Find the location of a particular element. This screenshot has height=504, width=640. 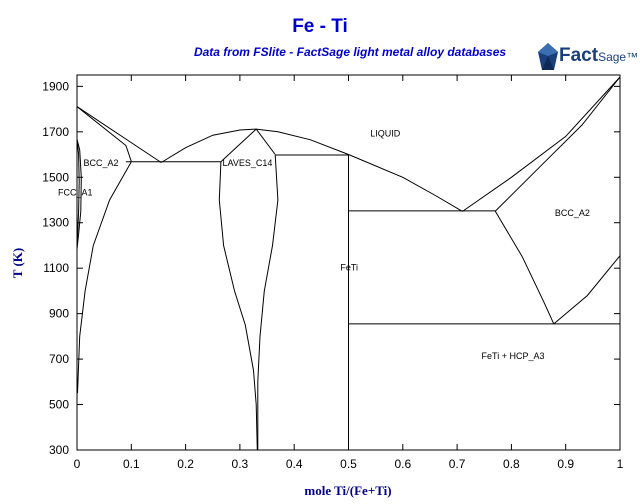

logo-sub-text: Sage™ is located at coordinates (618, 57).